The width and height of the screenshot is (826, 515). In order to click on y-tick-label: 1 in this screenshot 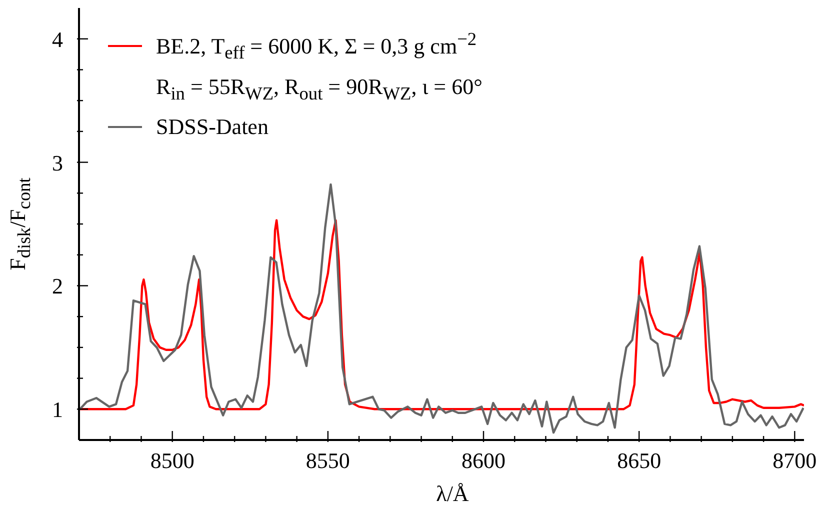, I will do `click(57, 409)`.